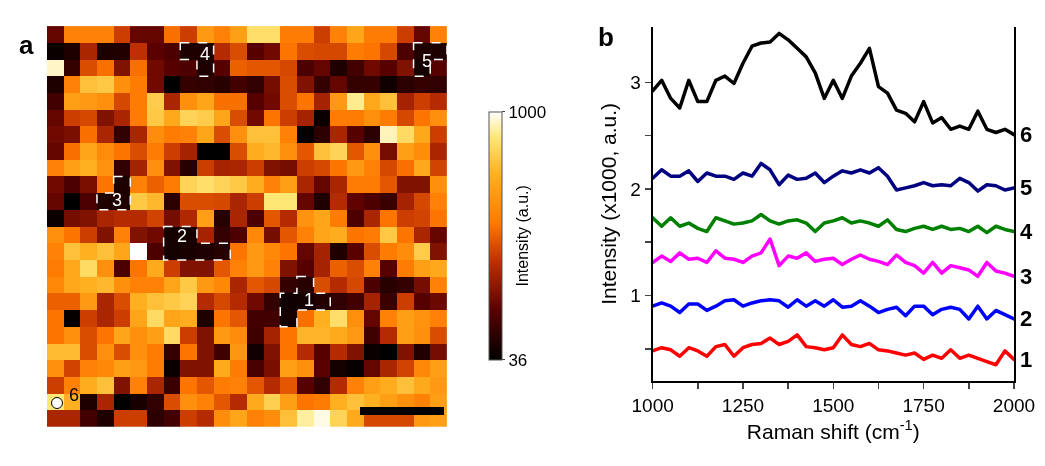 The height and width of the screenshot is (466, 1045). Describe the element at coordinates (833, 430) in the screenshot. I see `x-axis-title: Raman shift (cm$^{-1}$)` at that location.